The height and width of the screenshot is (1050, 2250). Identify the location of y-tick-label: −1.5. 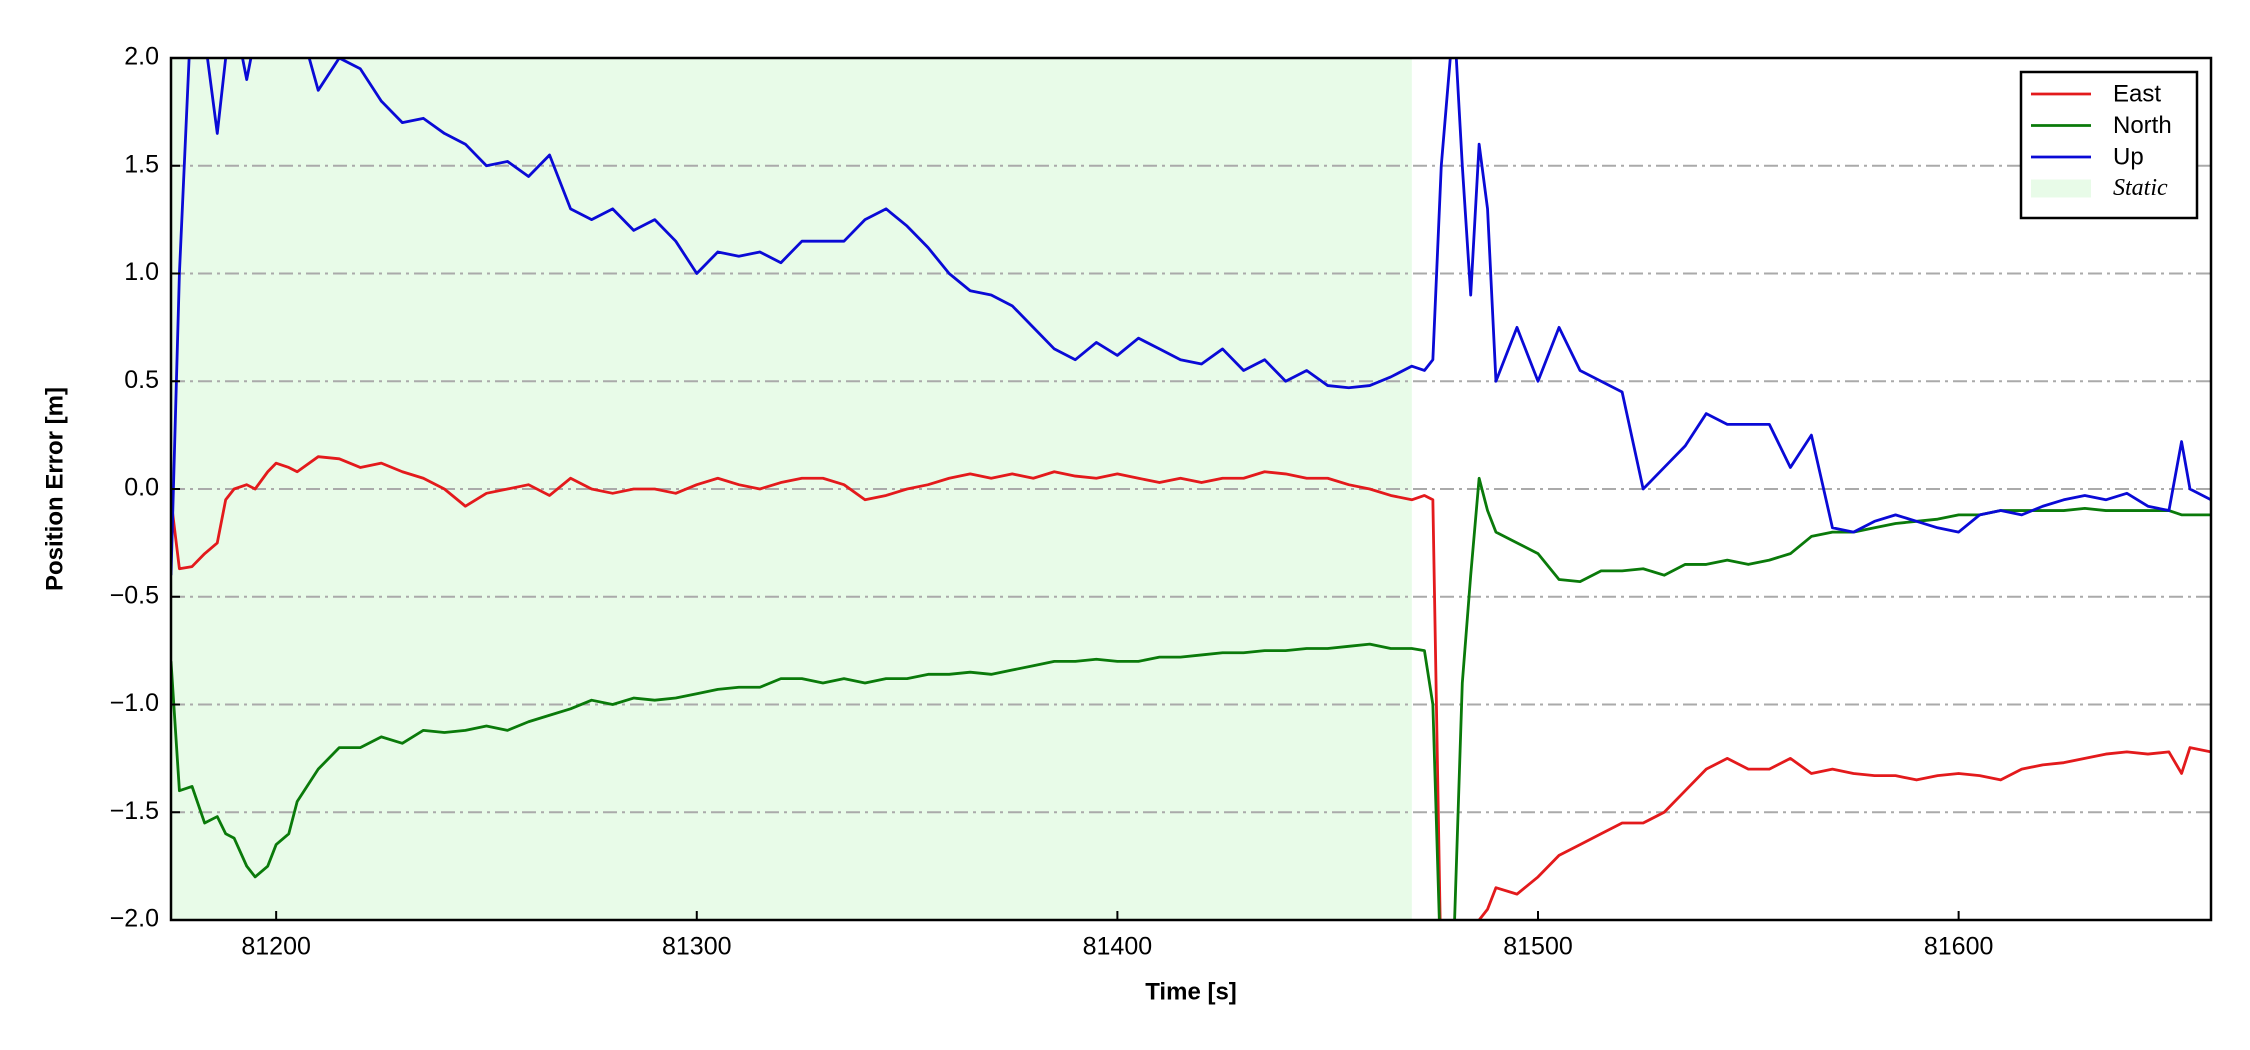
(134, 811).